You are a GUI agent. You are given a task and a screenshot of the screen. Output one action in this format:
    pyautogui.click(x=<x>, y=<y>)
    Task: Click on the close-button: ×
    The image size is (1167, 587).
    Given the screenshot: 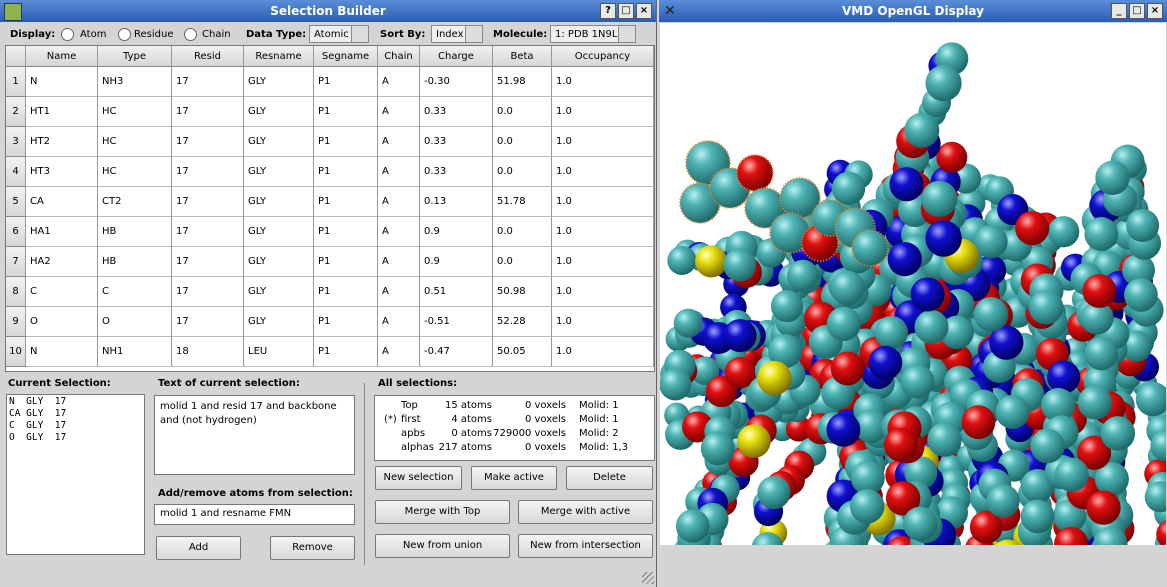 What is the action you would take?
    pyautogui.click(x=1155, y=11)
    